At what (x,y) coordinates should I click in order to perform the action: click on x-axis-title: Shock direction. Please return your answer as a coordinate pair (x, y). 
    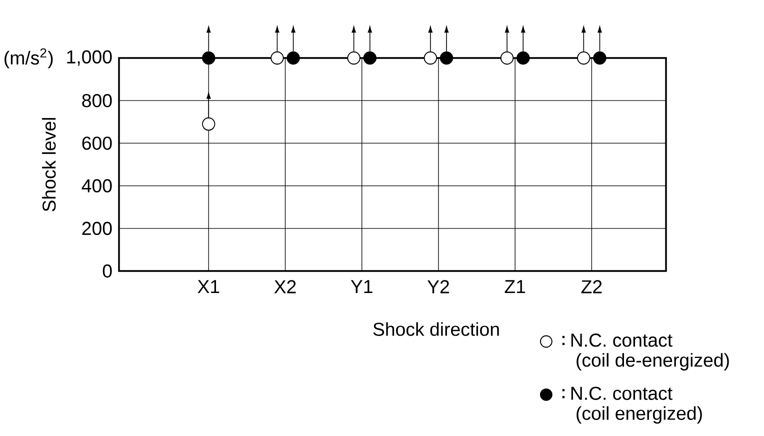
    Looking at the image, I should click on (436, 329).